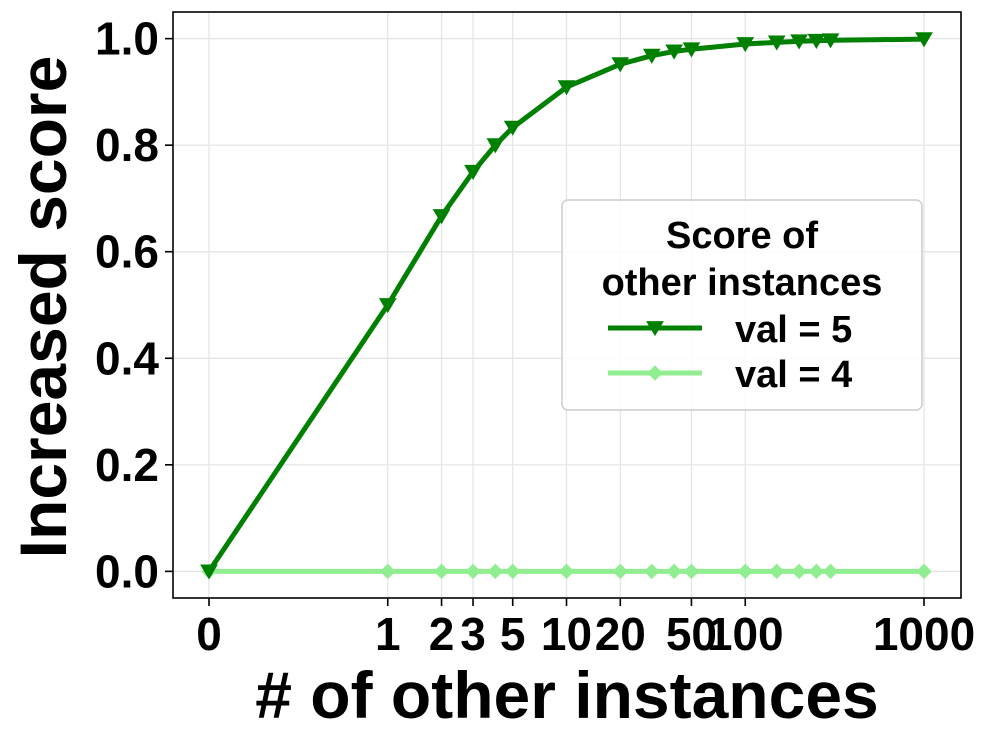 This screenshot has height=749, width=996. What do you see at coordinates (127, 358) in the screenshot?
I see `y-tick-label: 0.4` at bounding box center [127, 358].